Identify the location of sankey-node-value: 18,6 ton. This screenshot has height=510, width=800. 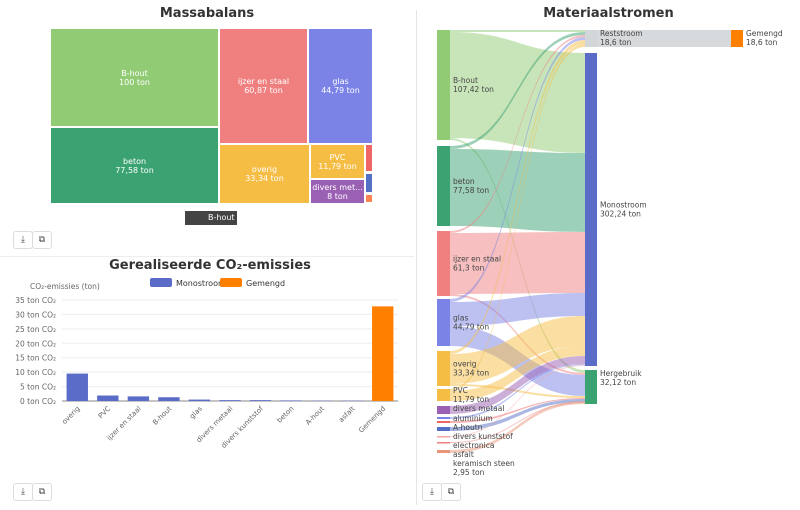
(762, 42).